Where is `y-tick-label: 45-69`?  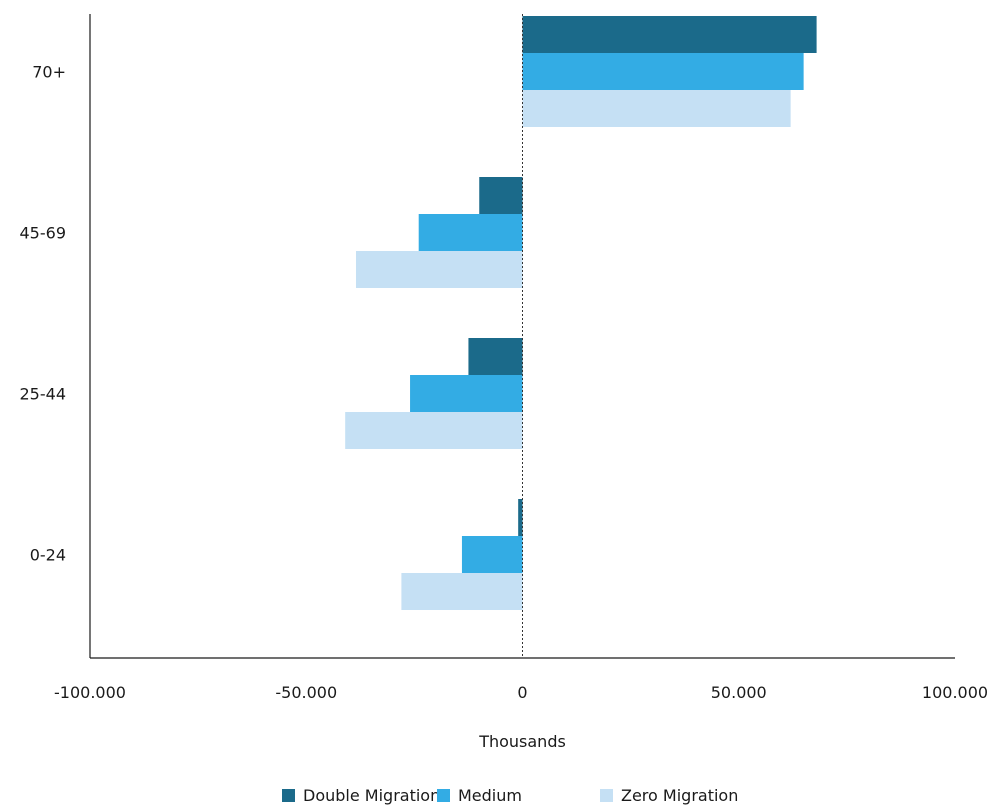 y-tick-label: 45-69 is located at coordinates (43, 233).